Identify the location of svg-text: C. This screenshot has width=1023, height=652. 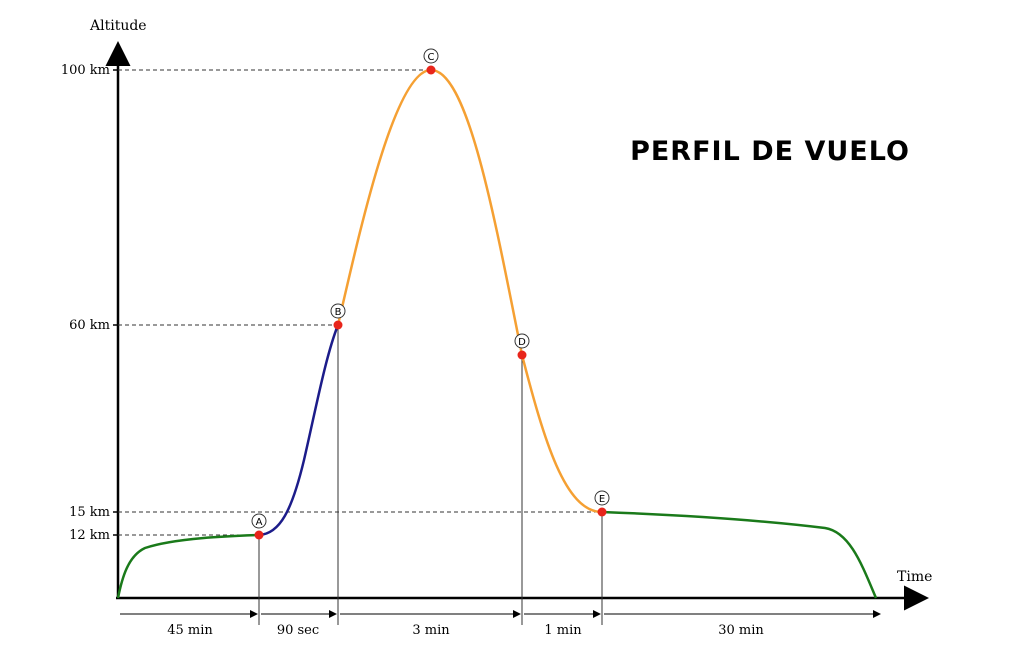
(431, 57).